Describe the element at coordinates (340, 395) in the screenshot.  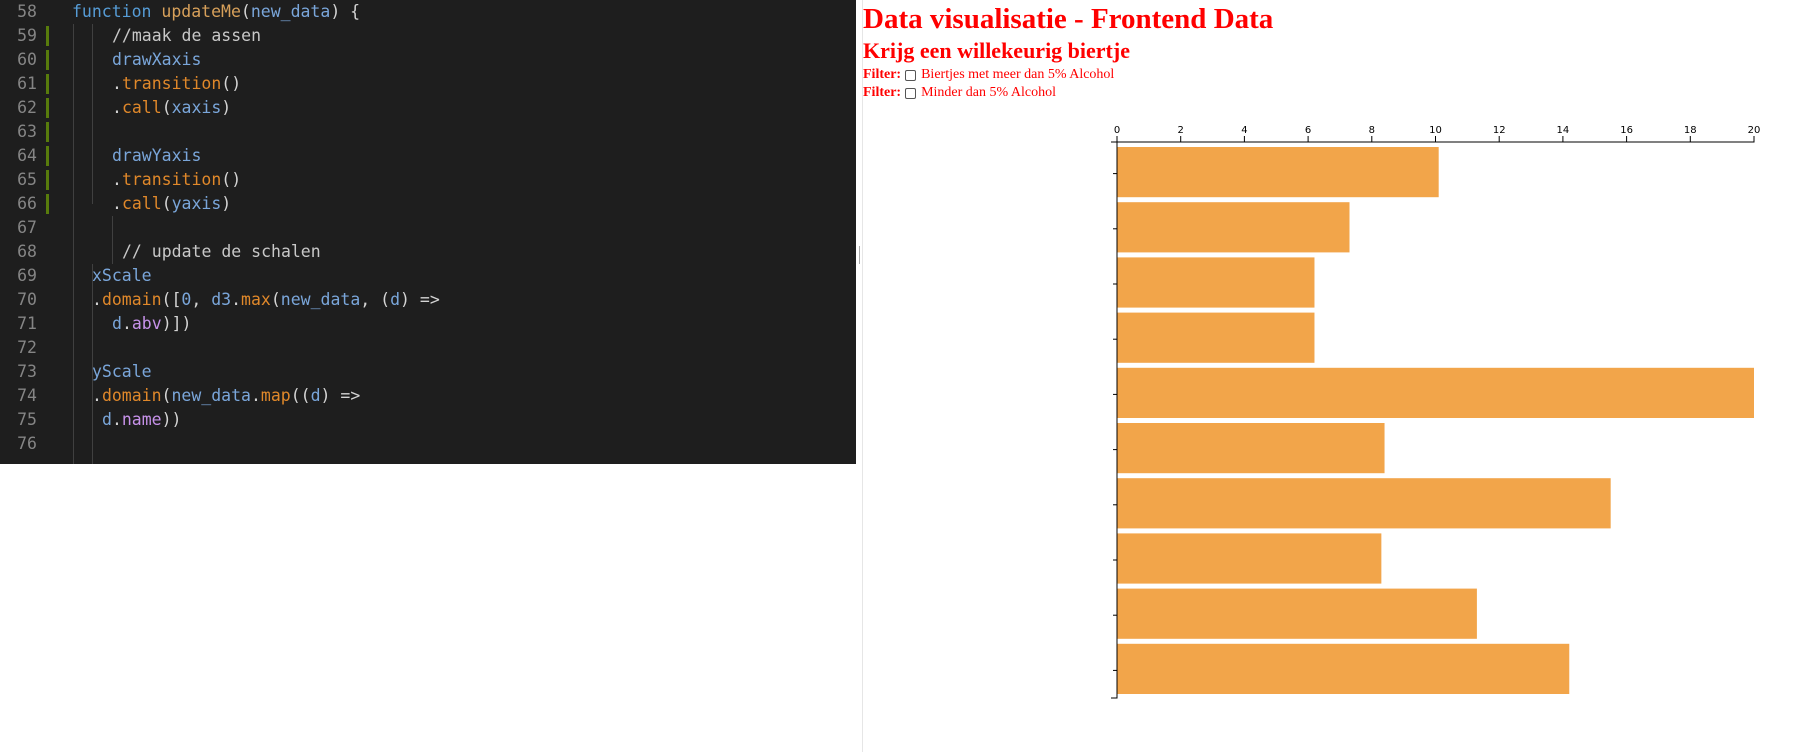
I see `code-token: ) =>` at that location.